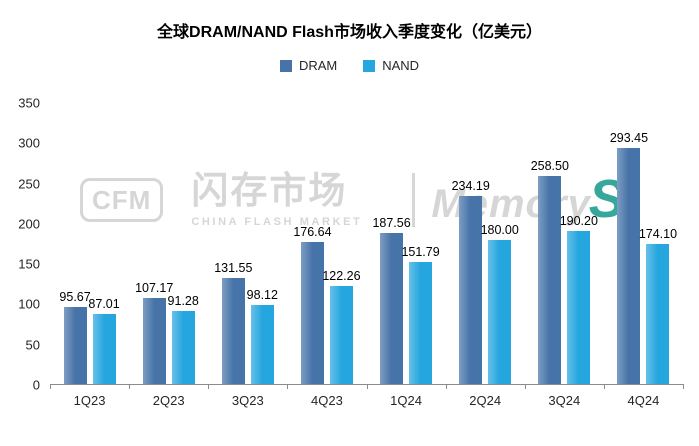 This screenshot has width=699, height=446. Describe the element at coordinates (391, 223) in the screenshot. I see `bar-value-label: 187.56` at that location.